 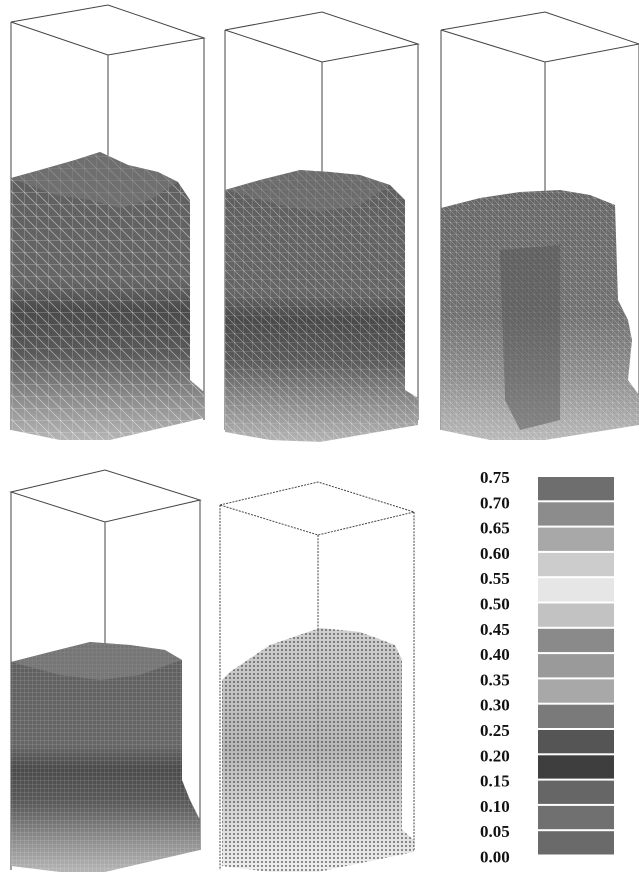 I want to click on box-outline, so click(x=317, y=675).